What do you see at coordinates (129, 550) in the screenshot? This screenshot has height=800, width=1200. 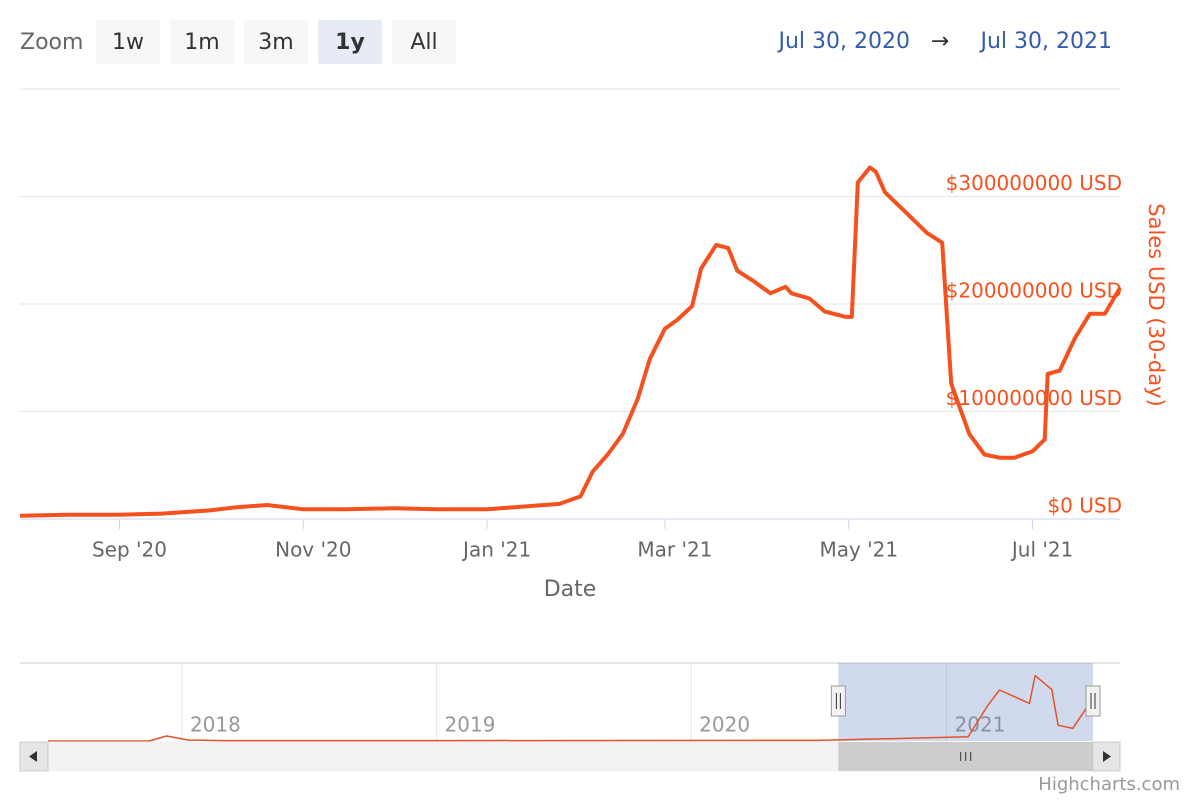 I see `x-tick-label: Sep '20` at bounding box center [129, 550].